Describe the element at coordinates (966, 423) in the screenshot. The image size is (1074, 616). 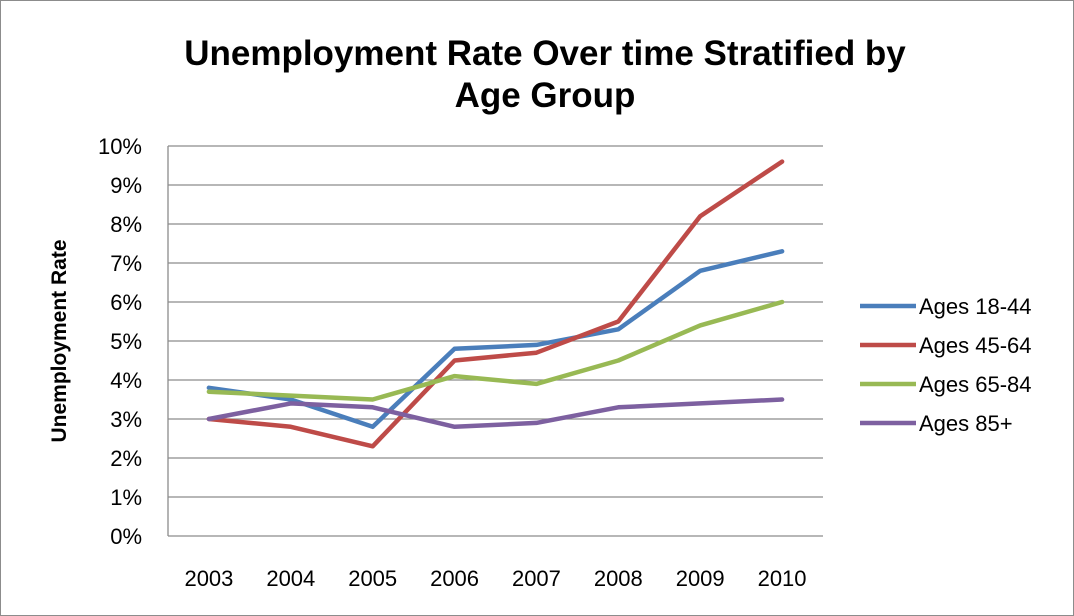
I see `legend-label: Ages 85+` at that location.